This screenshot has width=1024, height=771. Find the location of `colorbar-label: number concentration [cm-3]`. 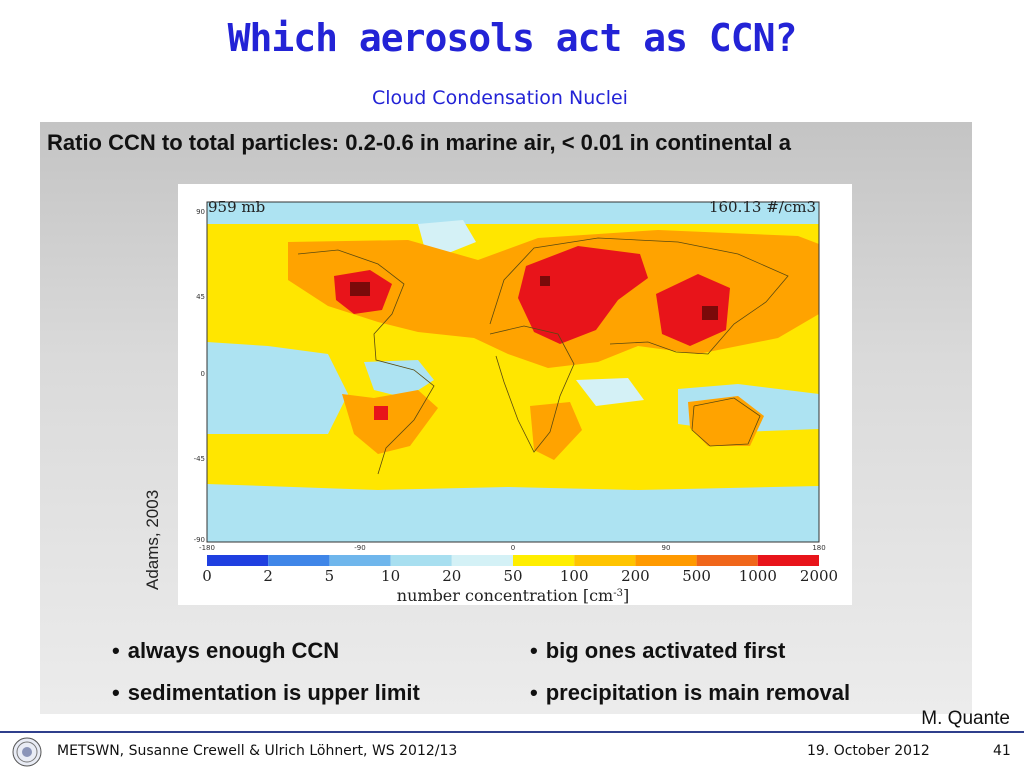

colorbar-label: number concentration [cm-3] is located at coordinates (513, 595).